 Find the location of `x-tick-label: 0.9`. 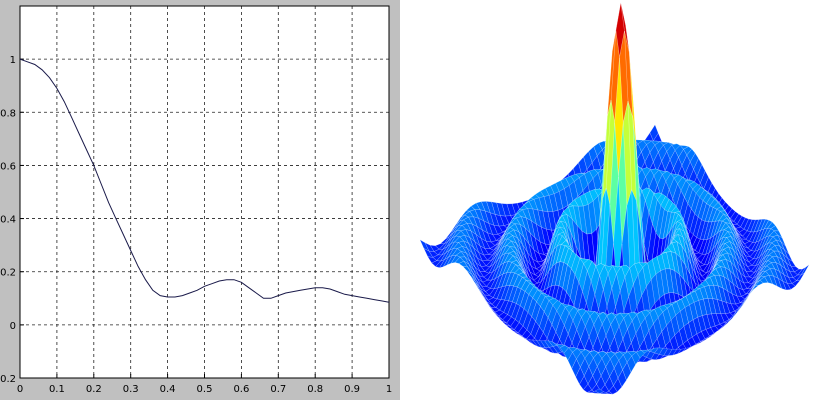

x-tick-label: 0.9 is located at coordinates (352, 389).